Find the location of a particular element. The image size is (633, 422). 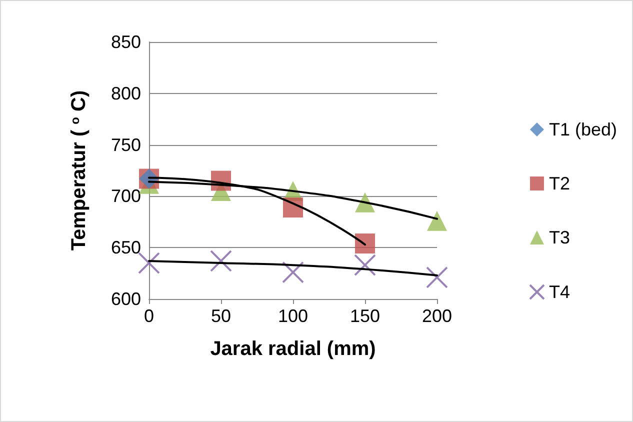

x-tick-label: 150 is located at coordinates (365, 316).